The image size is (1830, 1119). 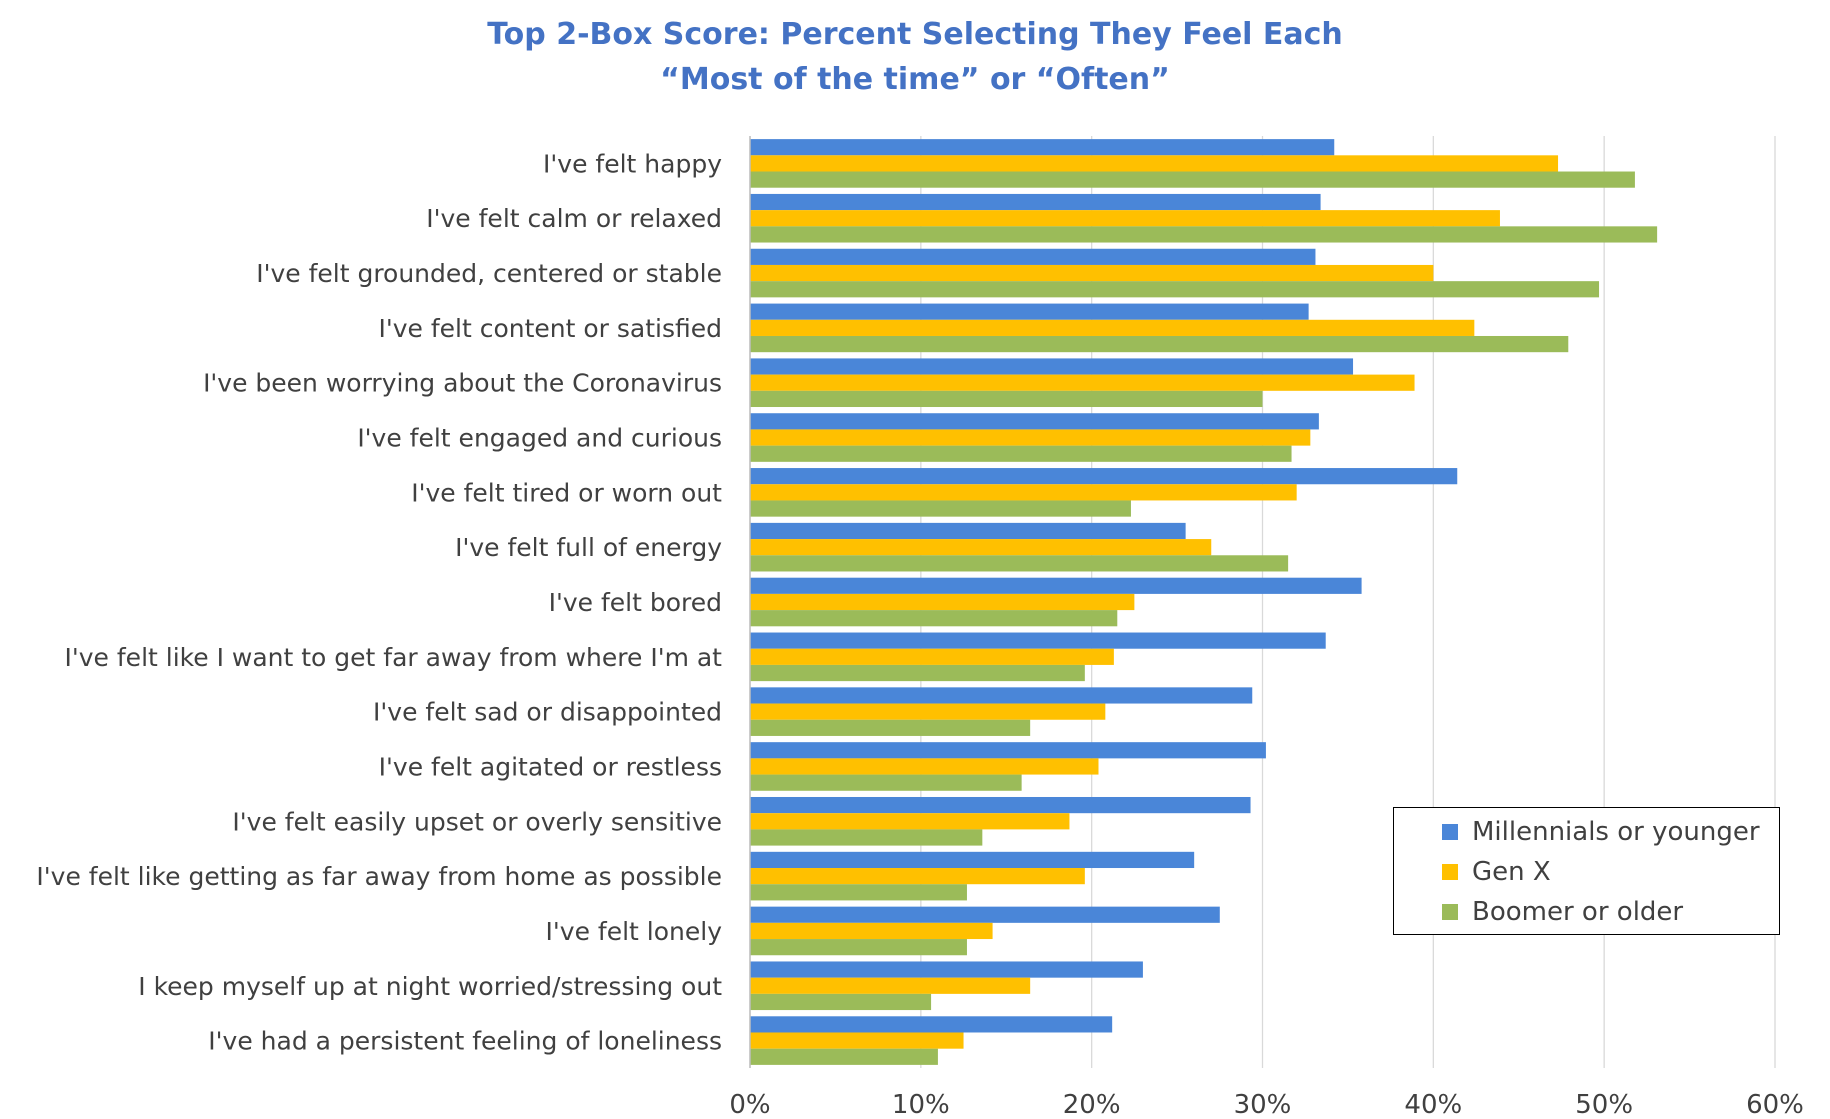 I want to click on category-label: I've felt happy, so click(x=632, y=163).